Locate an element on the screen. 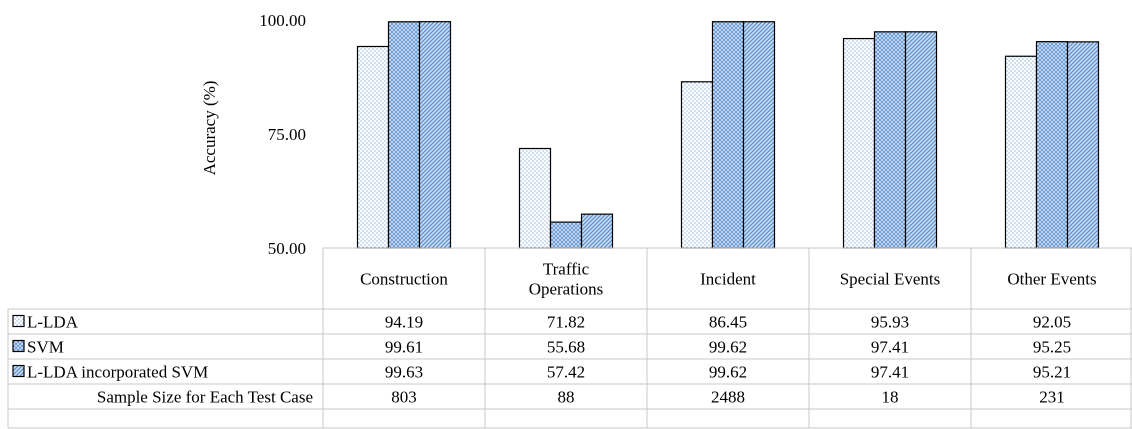  legend-entry: SVM is located at coordinates (45, 347).